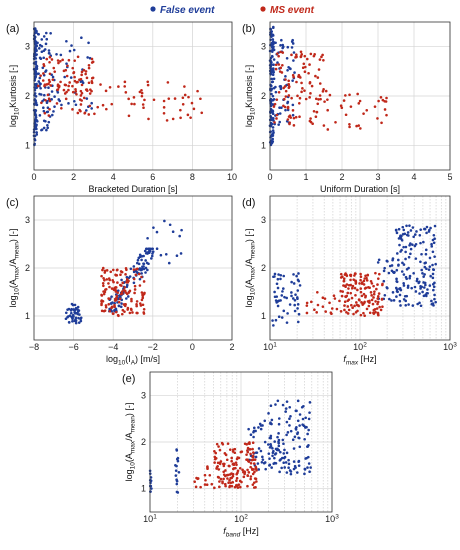 Image resolution: width=460 pixels, height=550 pixels. I want to click on y-tick-label: 3, so click(27, 47).